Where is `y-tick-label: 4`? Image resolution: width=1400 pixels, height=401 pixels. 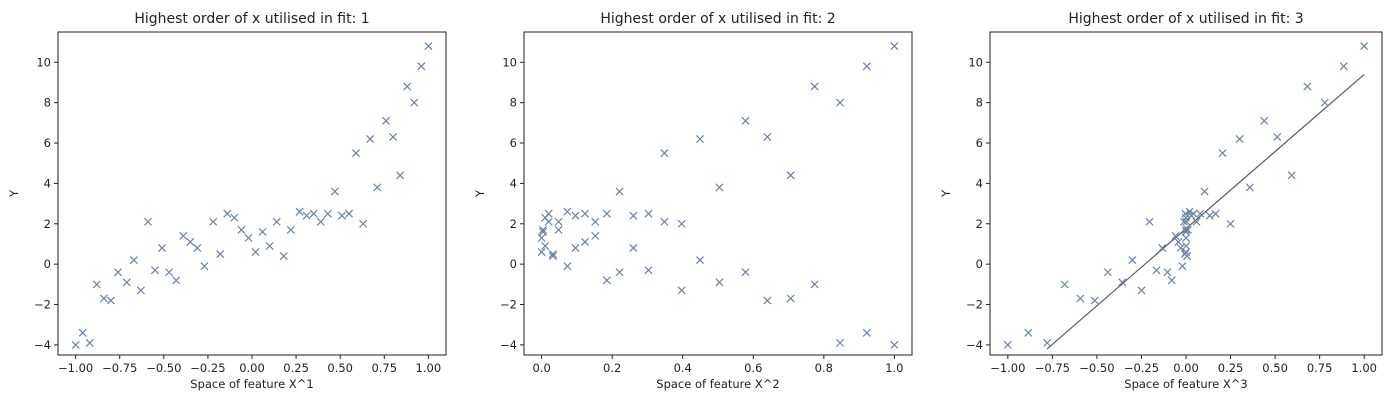 y-tick-label: 4 is located at coordinates (47, 183).